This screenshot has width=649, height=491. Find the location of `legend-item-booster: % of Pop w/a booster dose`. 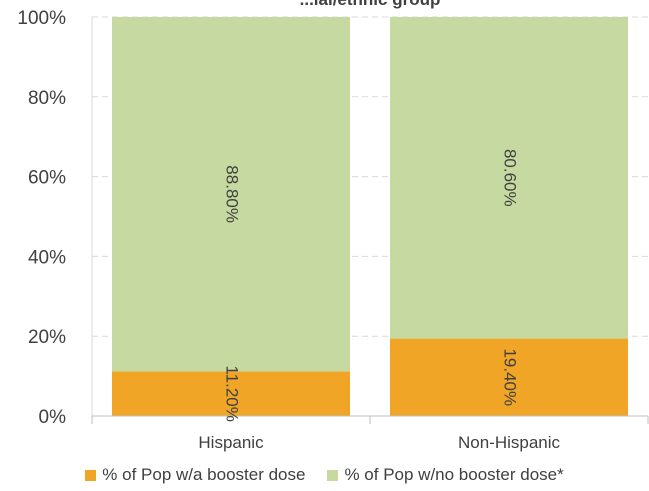

legend-item-booster: % of Pop w/a booster dose is located at coordinates (195, 475).